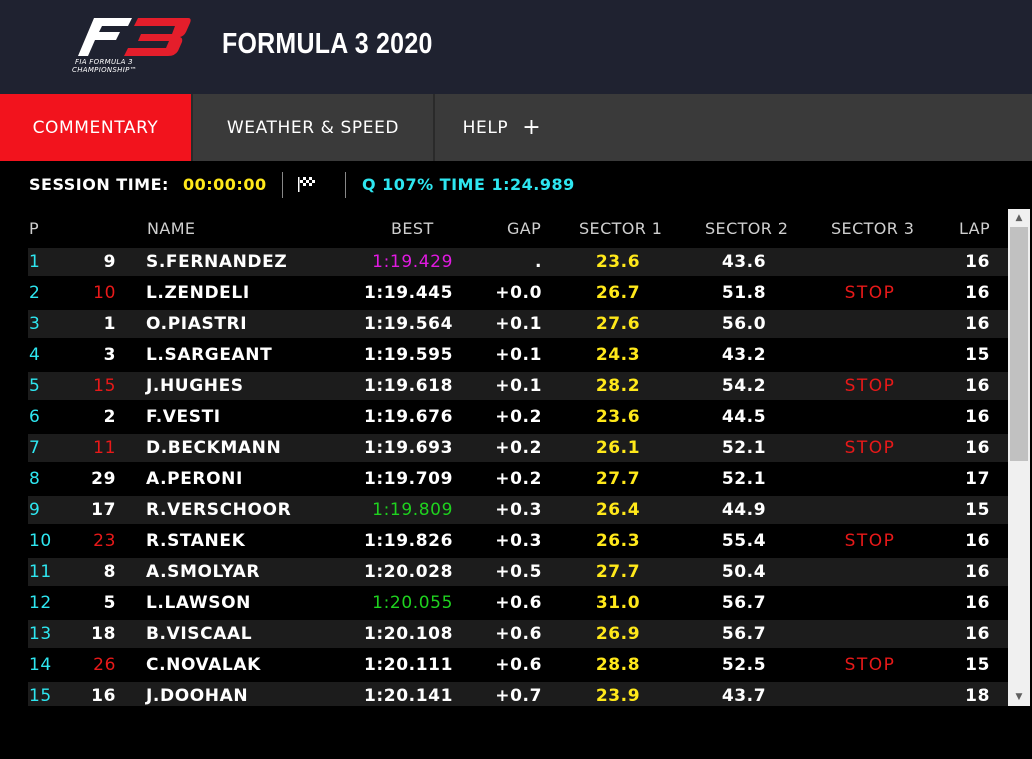  I want to click on tab-bar: COMMENTARY WEATHER & SPEED HELP +, so click(516, 127).